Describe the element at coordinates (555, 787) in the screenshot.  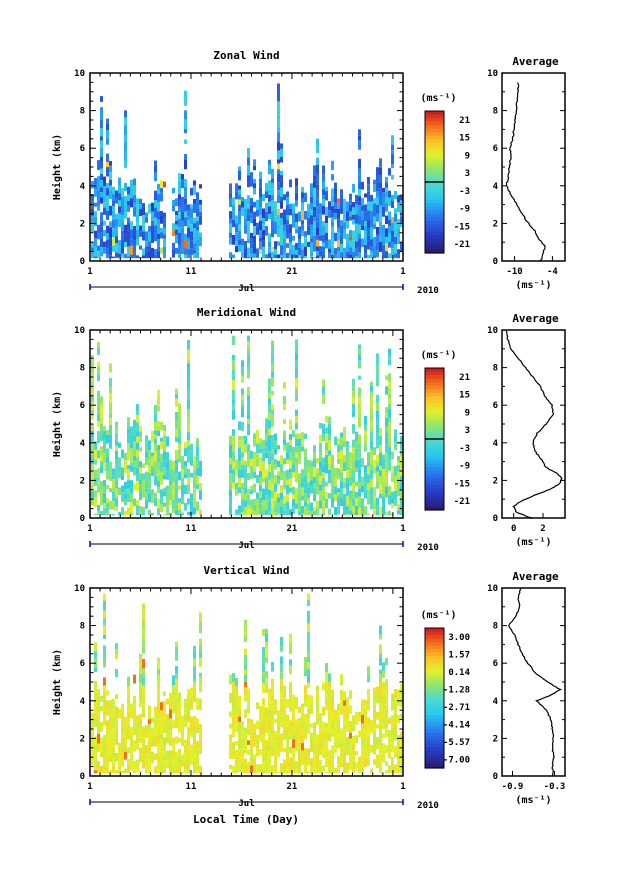
I see `profile-x-tick-label: -0.3` at that location.